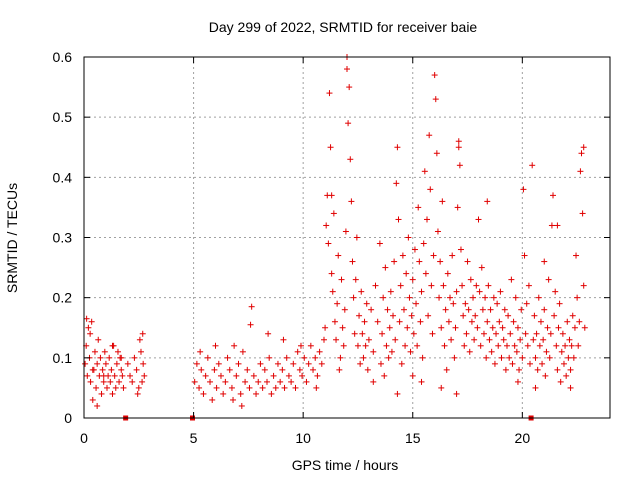 This screenshot has width=640, height=480. I want to click on y-tick-label: 0.4, so click(63, 177).